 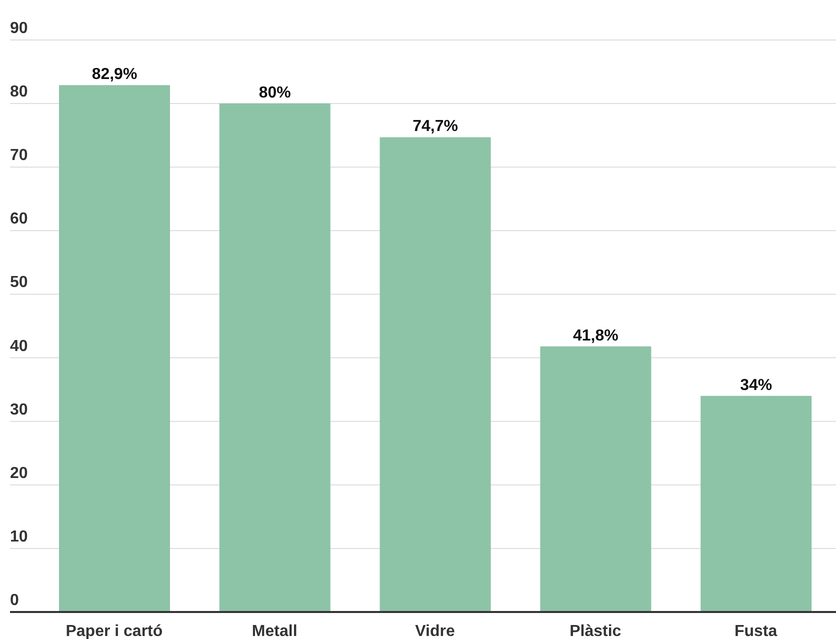 I want to click on y-tick-label: 70, so click(x=19, y=155).